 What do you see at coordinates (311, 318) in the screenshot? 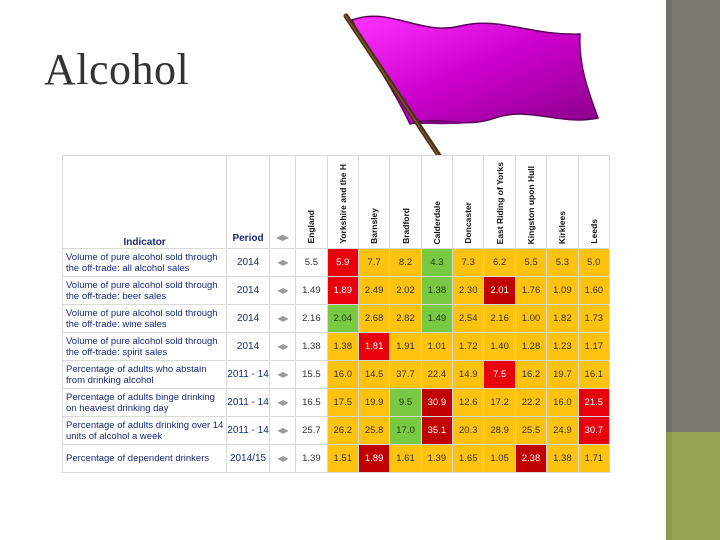
I see `england-value-cell: 2.16` at bounding box center [311, 318].